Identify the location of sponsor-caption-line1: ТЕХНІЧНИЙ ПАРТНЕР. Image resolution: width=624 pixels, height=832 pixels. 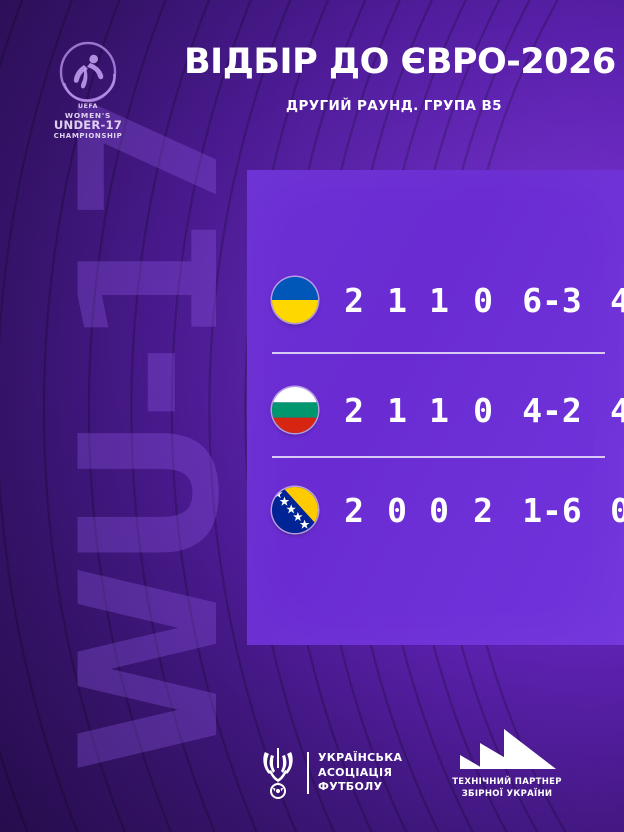
(507, 781).